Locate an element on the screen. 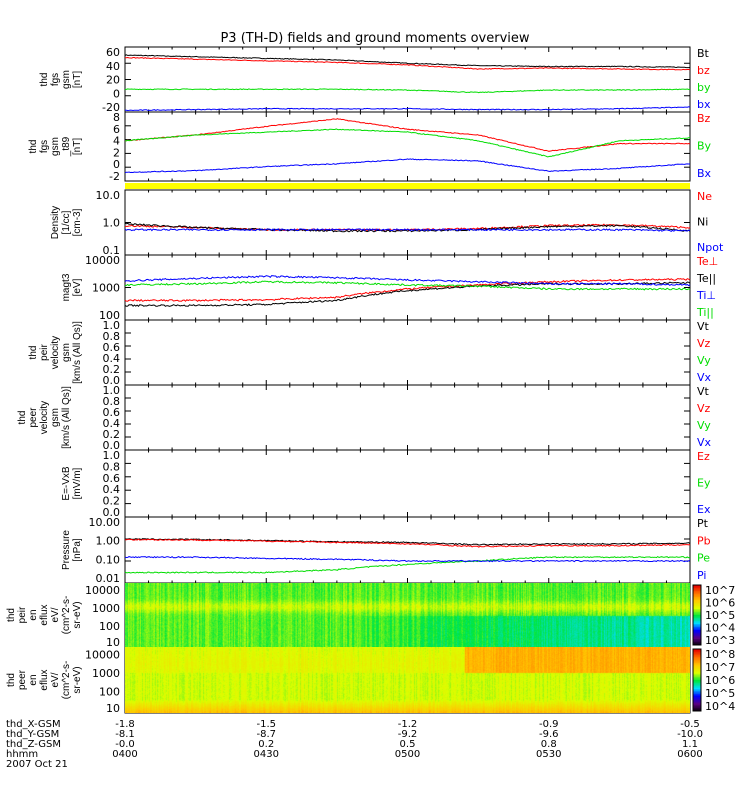 The height and width of the screenshot is (800, 750). legend-pt: Pt is located at coordinates (703, 523).